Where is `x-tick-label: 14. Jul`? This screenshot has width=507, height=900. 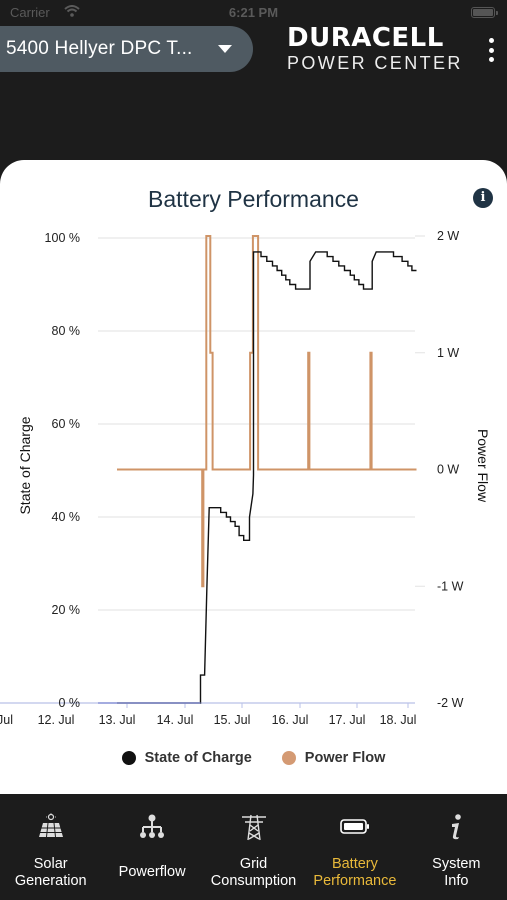
x-tick-label: 14. Jul is located at coordinates (175, 720).